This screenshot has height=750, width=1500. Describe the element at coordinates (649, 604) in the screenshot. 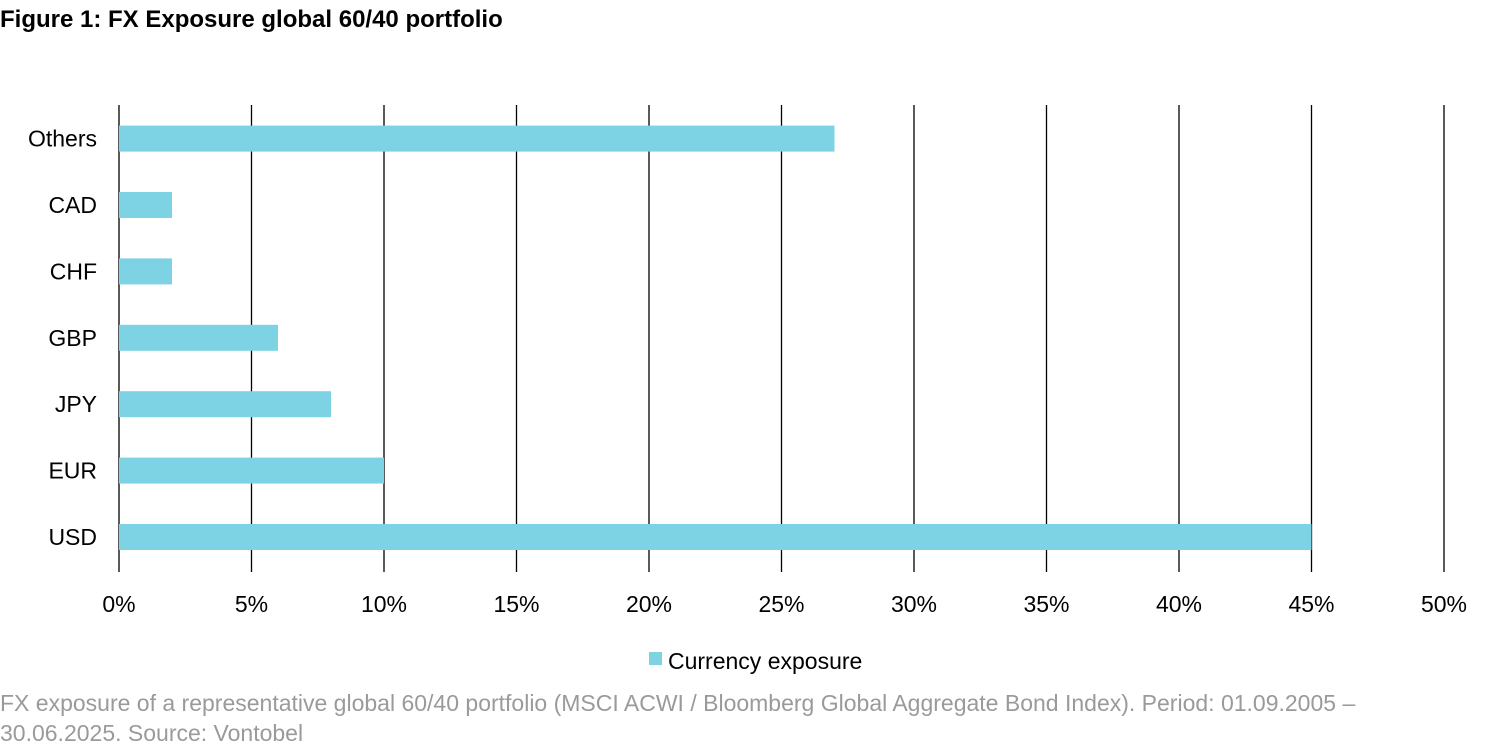

I see `x-tick-label: 20%` at that location.